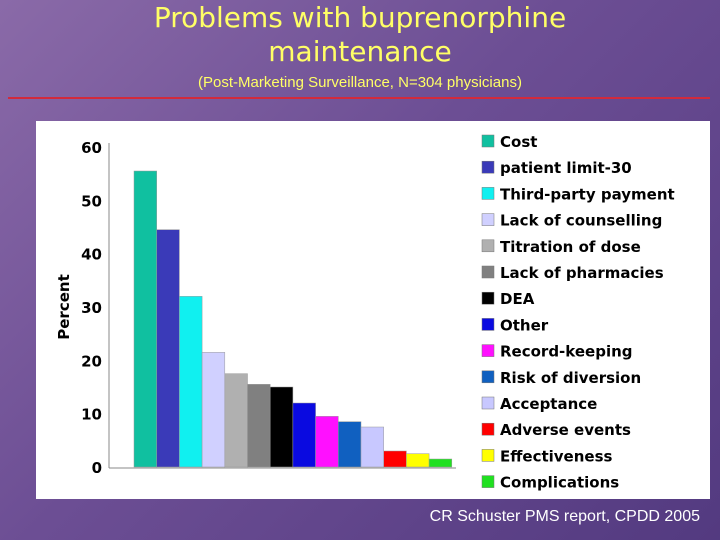 The width and height of the screenshot is (720, 540). Describe the element at coordinates (564, 516) in the screenshot. I see `source-citation: CR Schuster PMS report, CPDD 2005` at that location.